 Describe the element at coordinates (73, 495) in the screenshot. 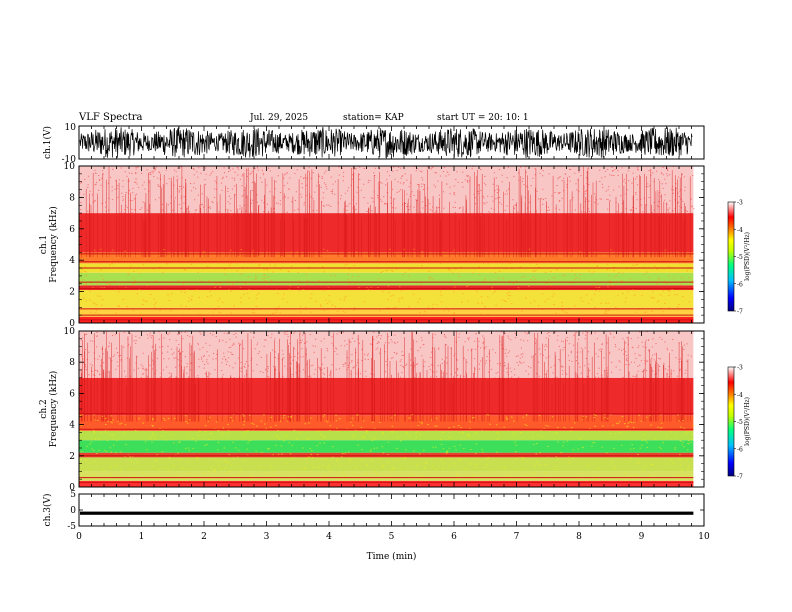

I see `y-tick-label: 5` at that location.